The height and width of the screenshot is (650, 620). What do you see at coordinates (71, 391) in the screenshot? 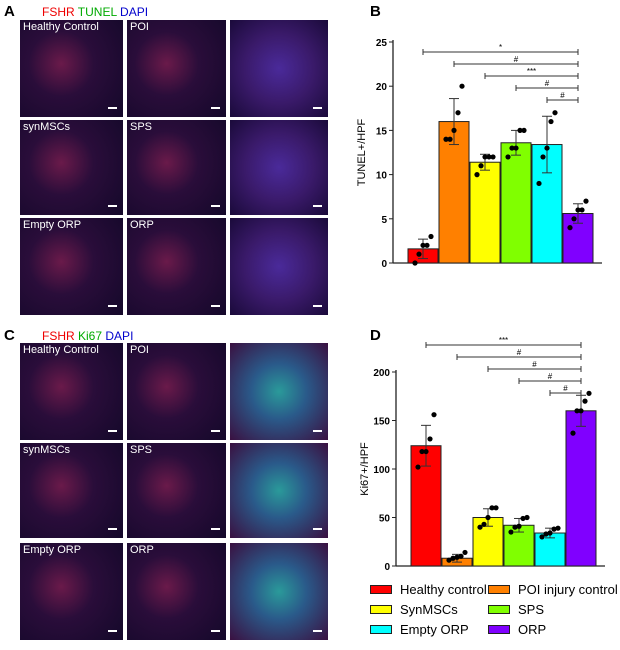
I see `micrograph: Healthy Control` at bounding box center [71, 391].